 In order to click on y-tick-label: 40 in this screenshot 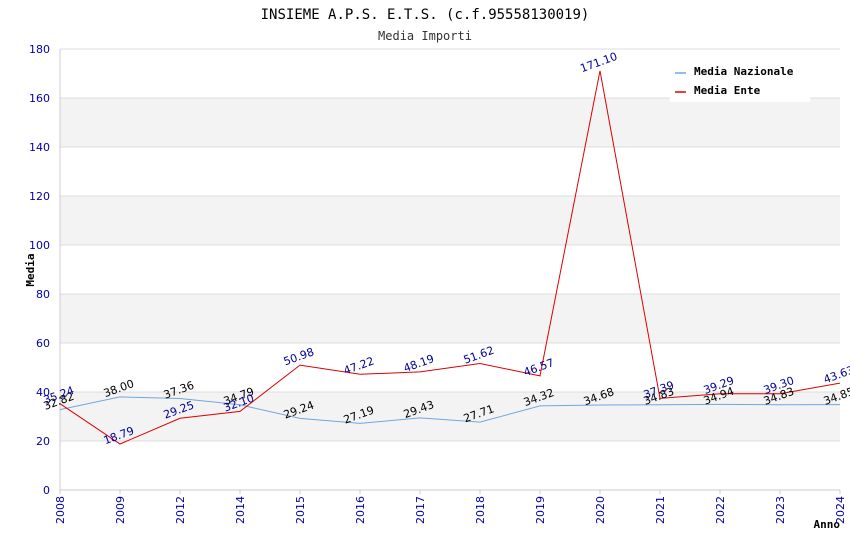, I will do `click(43, 392)`.